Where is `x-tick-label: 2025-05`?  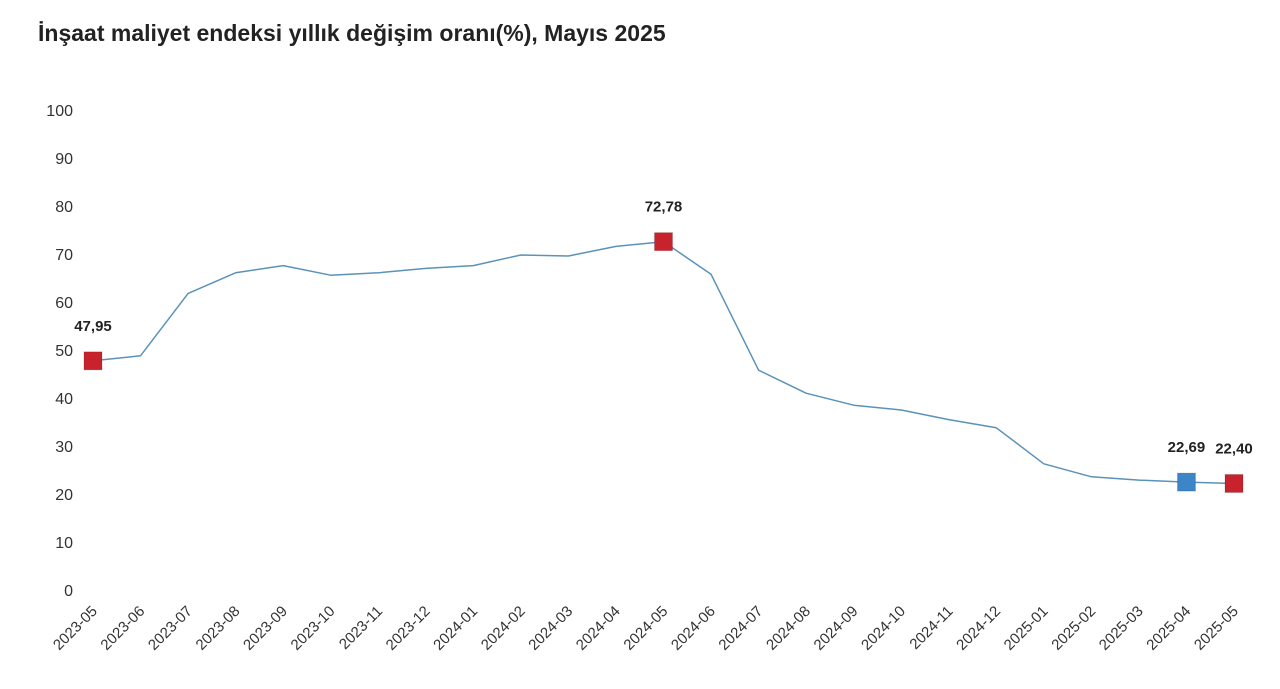 x-tick-label: 2025-05 is located at coordinates (1216, 628).